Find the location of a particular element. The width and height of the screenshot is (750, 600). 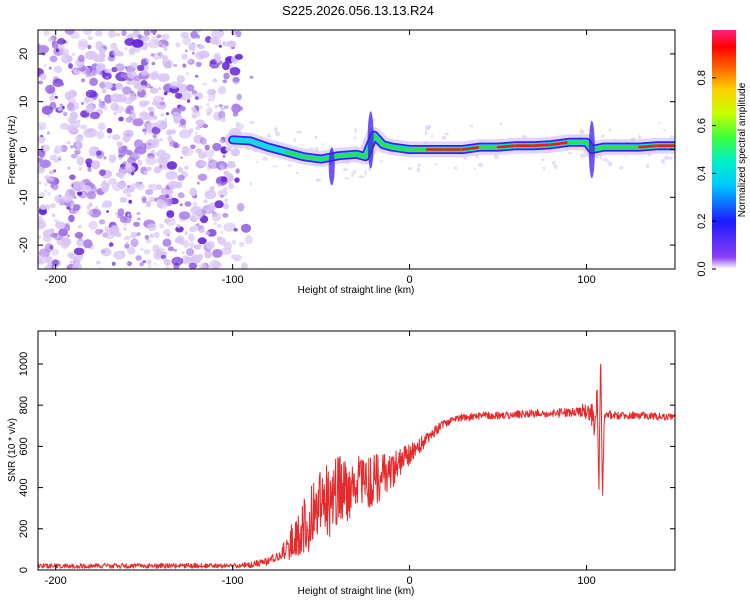

ridge-lobe is located at coordinates (331, 166).